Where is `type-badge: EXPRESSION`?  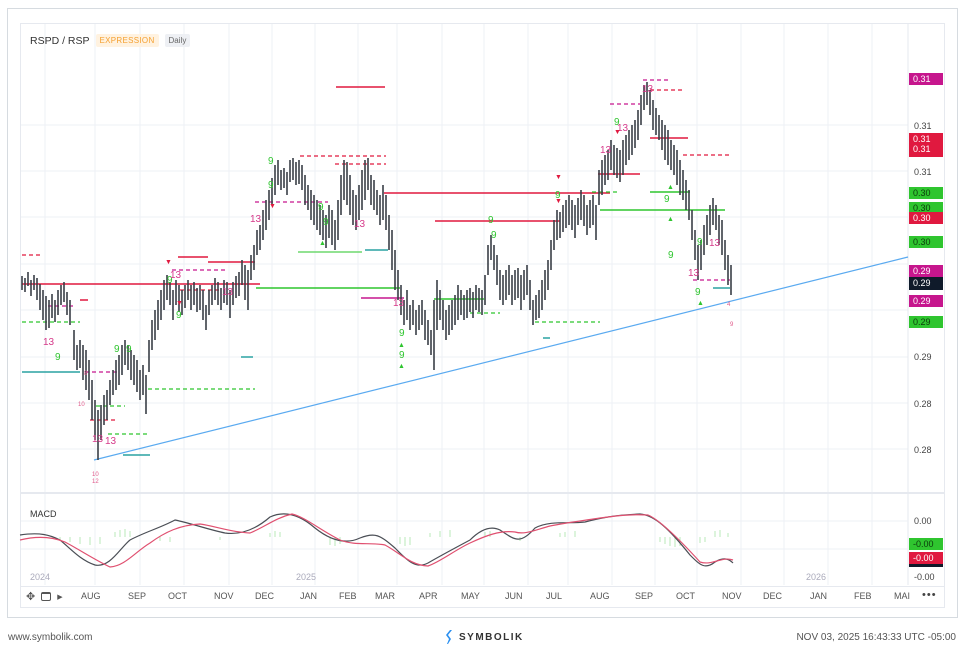 type-badge: EXPRESSION is located at coordinates (127, 40).